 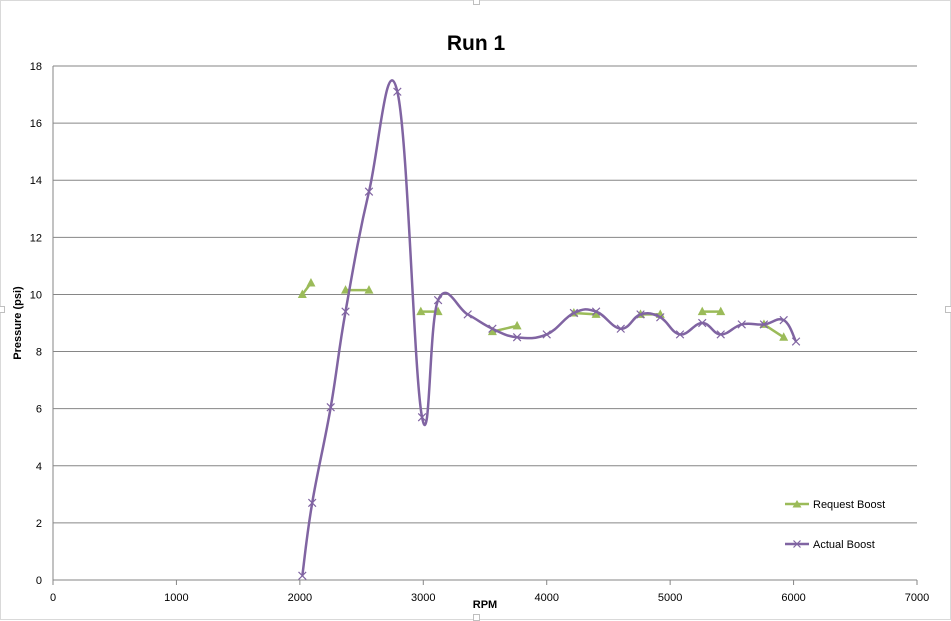 What do you see at coordinates (176, 598) in the screenshot?
I see `x-tick-label: 1000` at bounding box center [176, 598].